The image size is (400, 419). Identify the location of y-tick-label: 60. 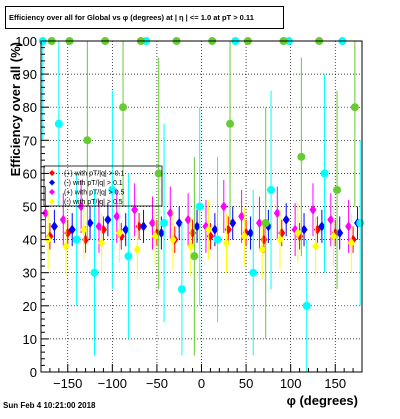
(30, 173).